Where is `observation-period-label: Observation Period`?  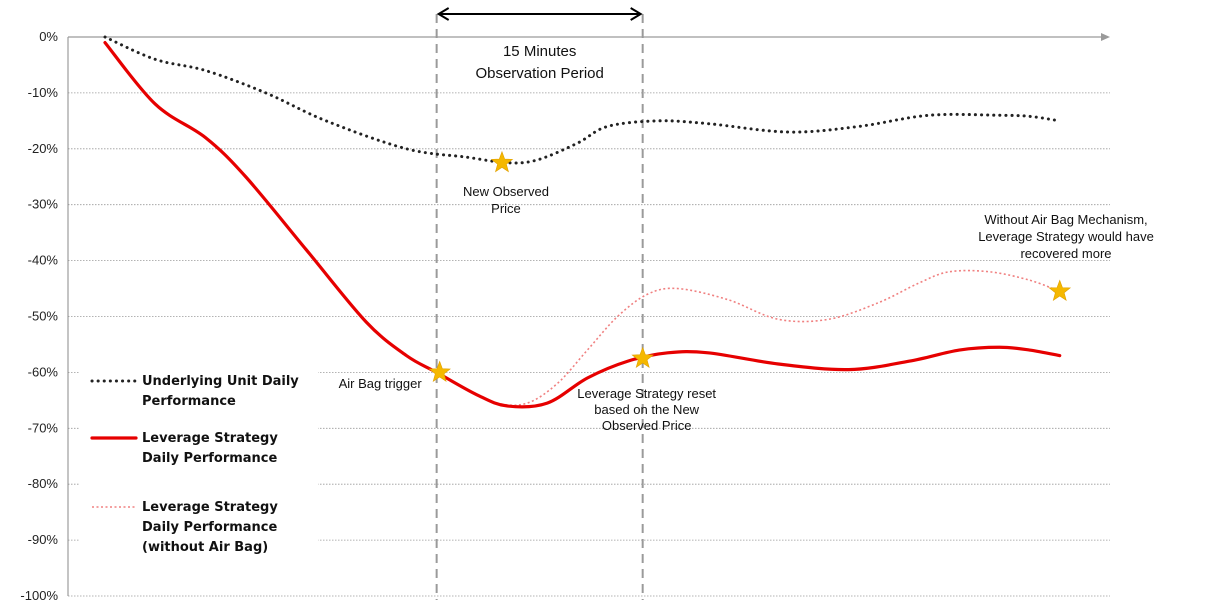 observation-period-label: Observation Period is located at coordinates (539, 73).